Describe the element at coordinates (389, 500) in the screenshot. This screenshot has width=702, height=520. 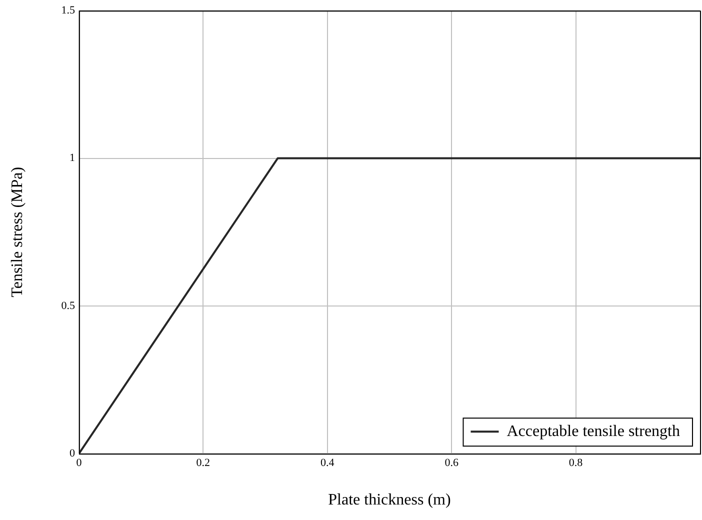
I see `x-axis-title: Plate thickness (m)` at that location.